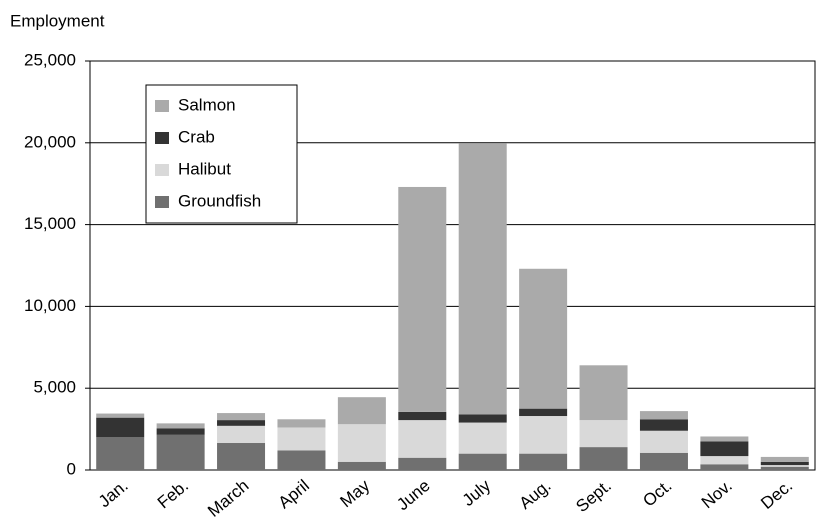  What do you see at coordinates (535, 494) in the screenshot?
I see `x-tick-label: Aug.` at bounding box center [535, 494].